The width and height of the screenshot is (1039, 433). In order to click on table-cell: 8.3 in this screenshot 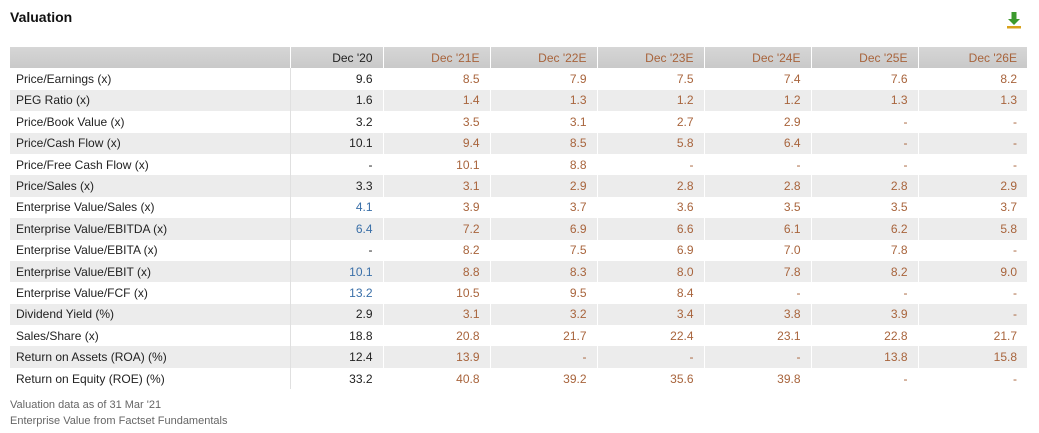, I will do `click(544, 271)`.